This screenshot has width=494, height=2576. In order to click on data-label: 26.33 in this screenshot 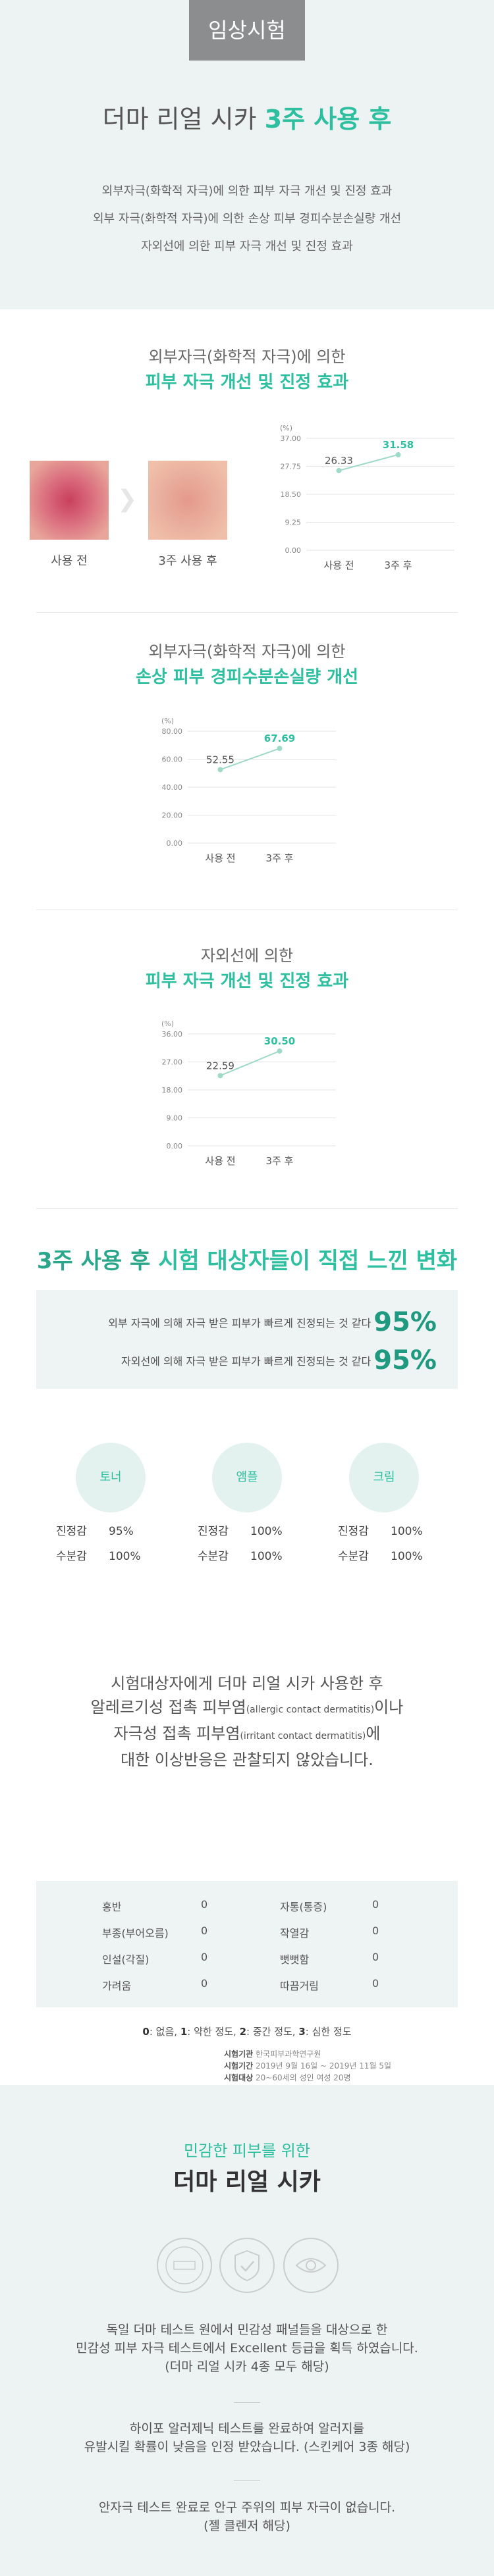, I will do `click(339, 461)`.